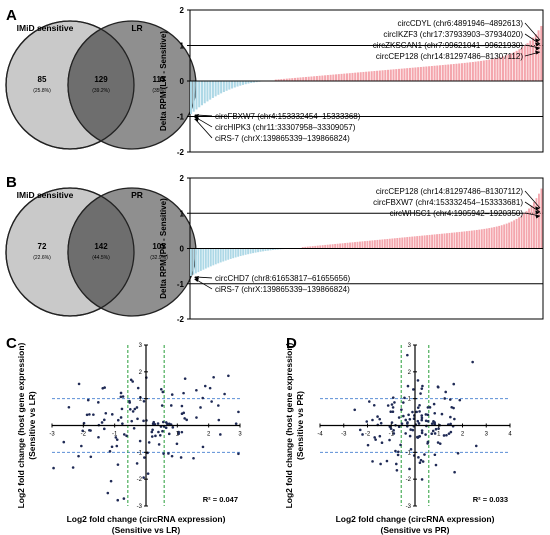 The image size is (550, 535). Describe the element at coordinates (320, 435) in the screenshot. I see `scatter-d-xtick-label-0: -4` at that location.